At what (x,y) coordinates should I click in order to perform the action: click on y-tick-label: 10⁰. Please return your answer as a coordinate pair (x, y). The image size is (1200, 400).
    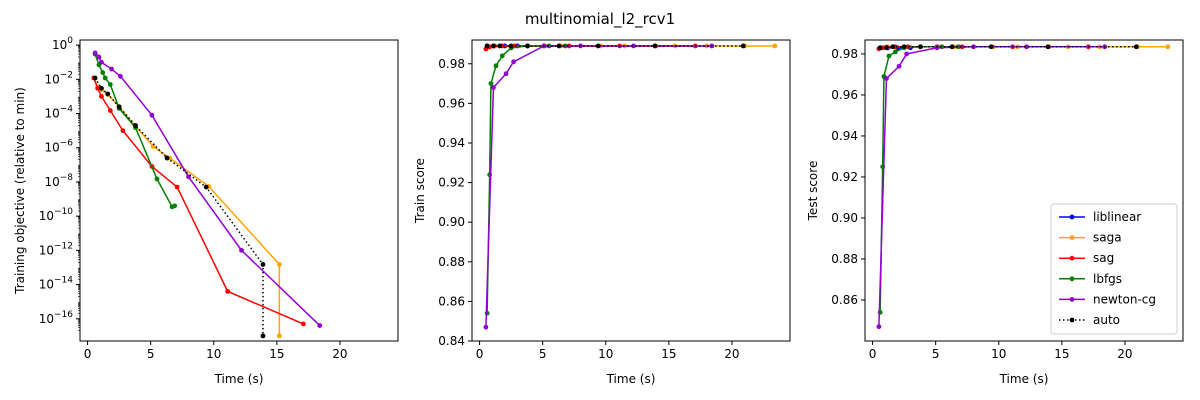
    Looking at the image, I should click on (62, 44).